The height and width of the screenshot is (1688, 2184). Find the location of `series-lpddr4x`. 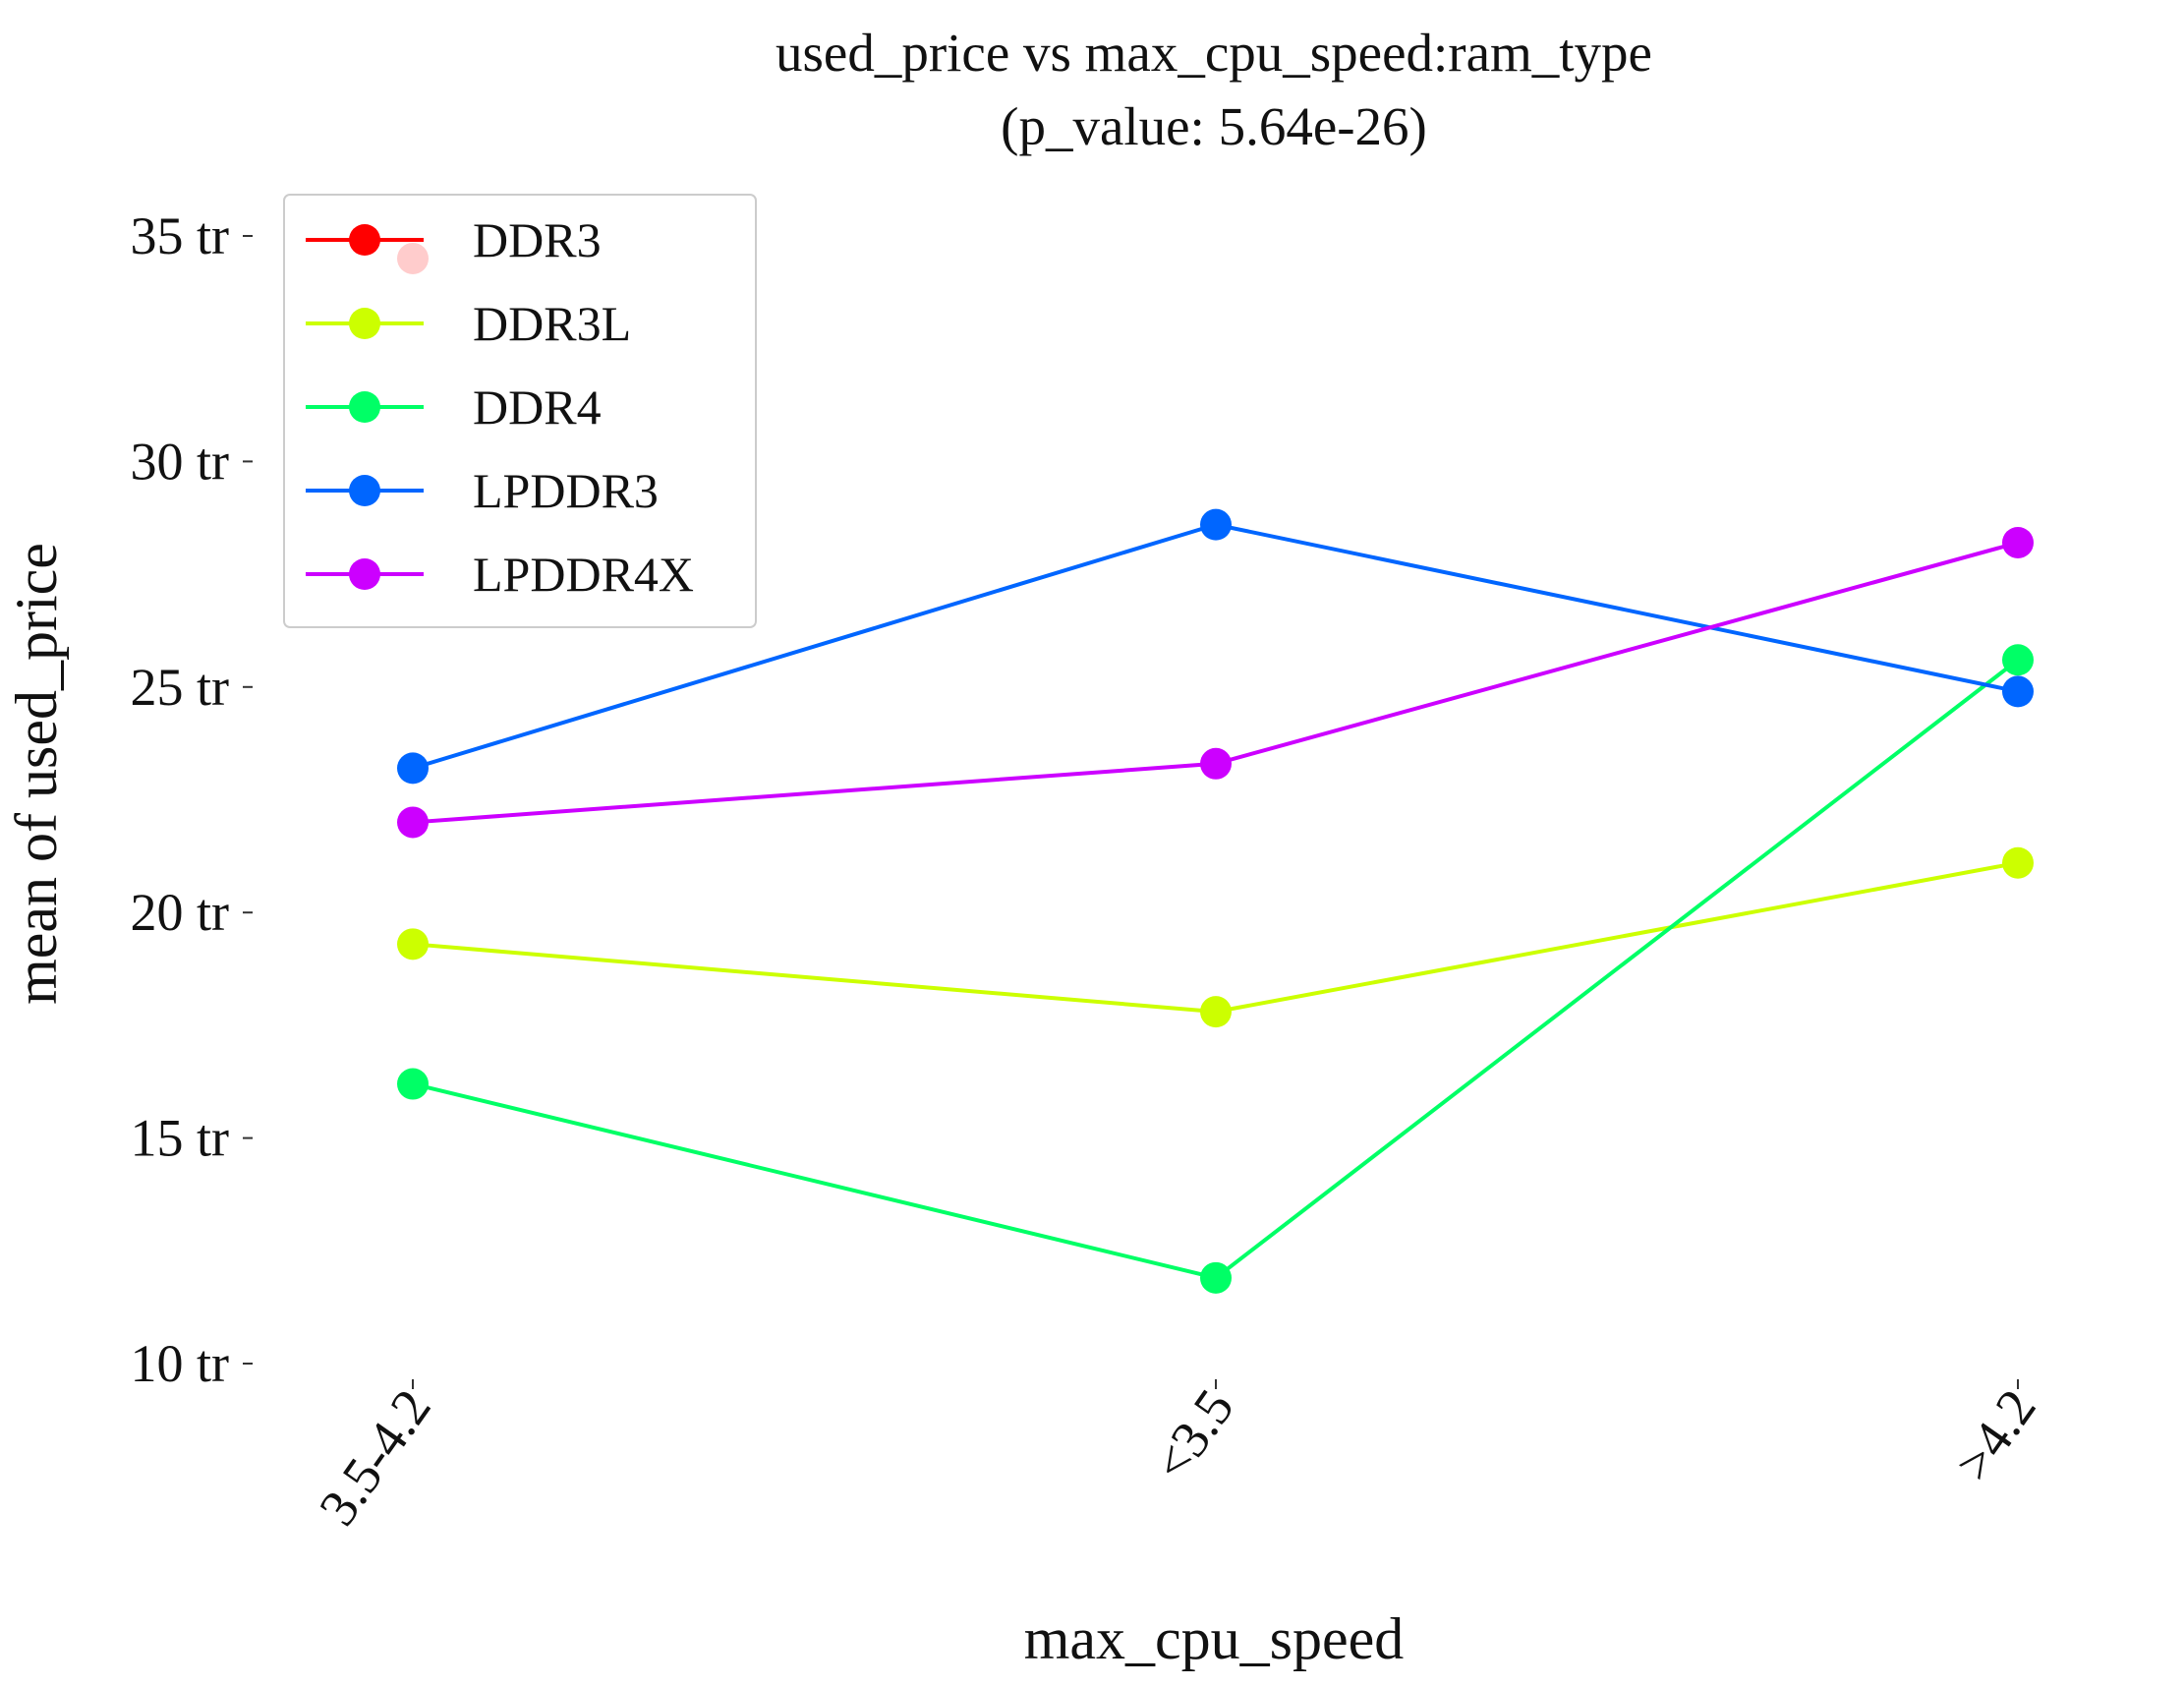

series-lpddr4x is located at coordinates (1215, 682).